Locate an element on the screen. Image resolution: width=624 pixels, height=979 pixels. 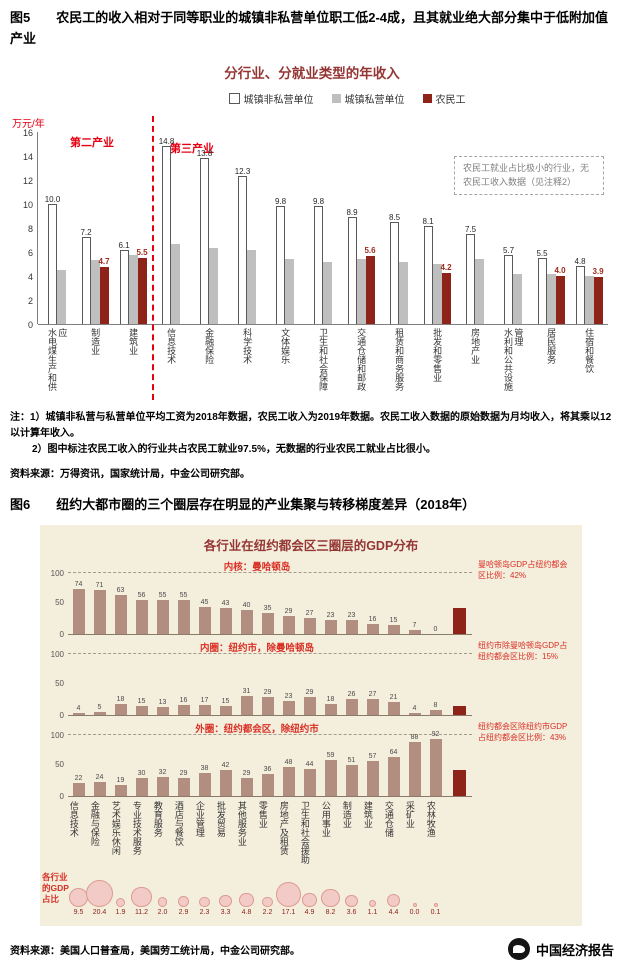
category-group: 7.5 房地产业 is located at coordinates (475, 265).